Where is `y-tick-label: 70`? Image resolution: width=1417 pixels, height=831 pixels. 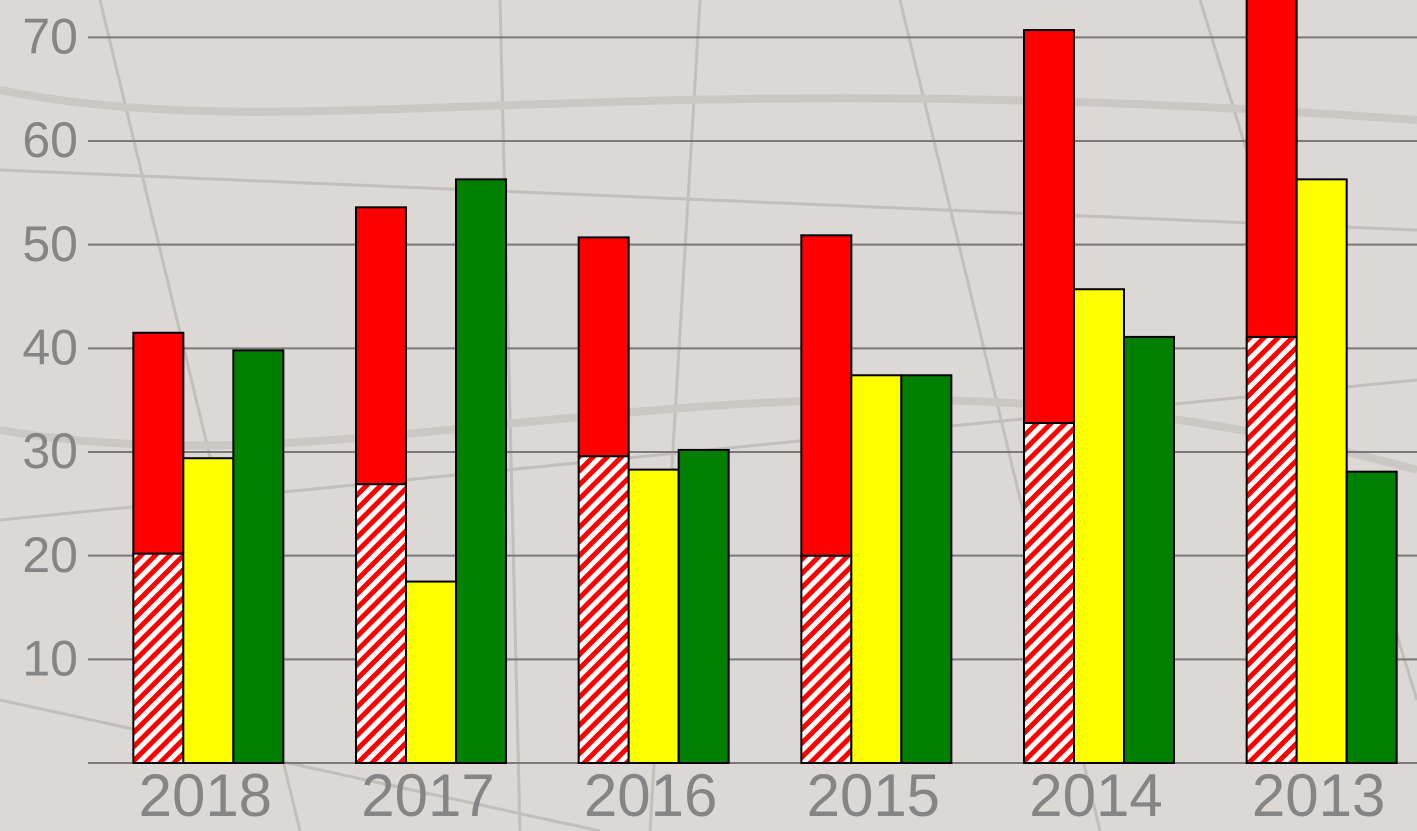 y-tick-label: 70 is located at coordinates (50, 37).